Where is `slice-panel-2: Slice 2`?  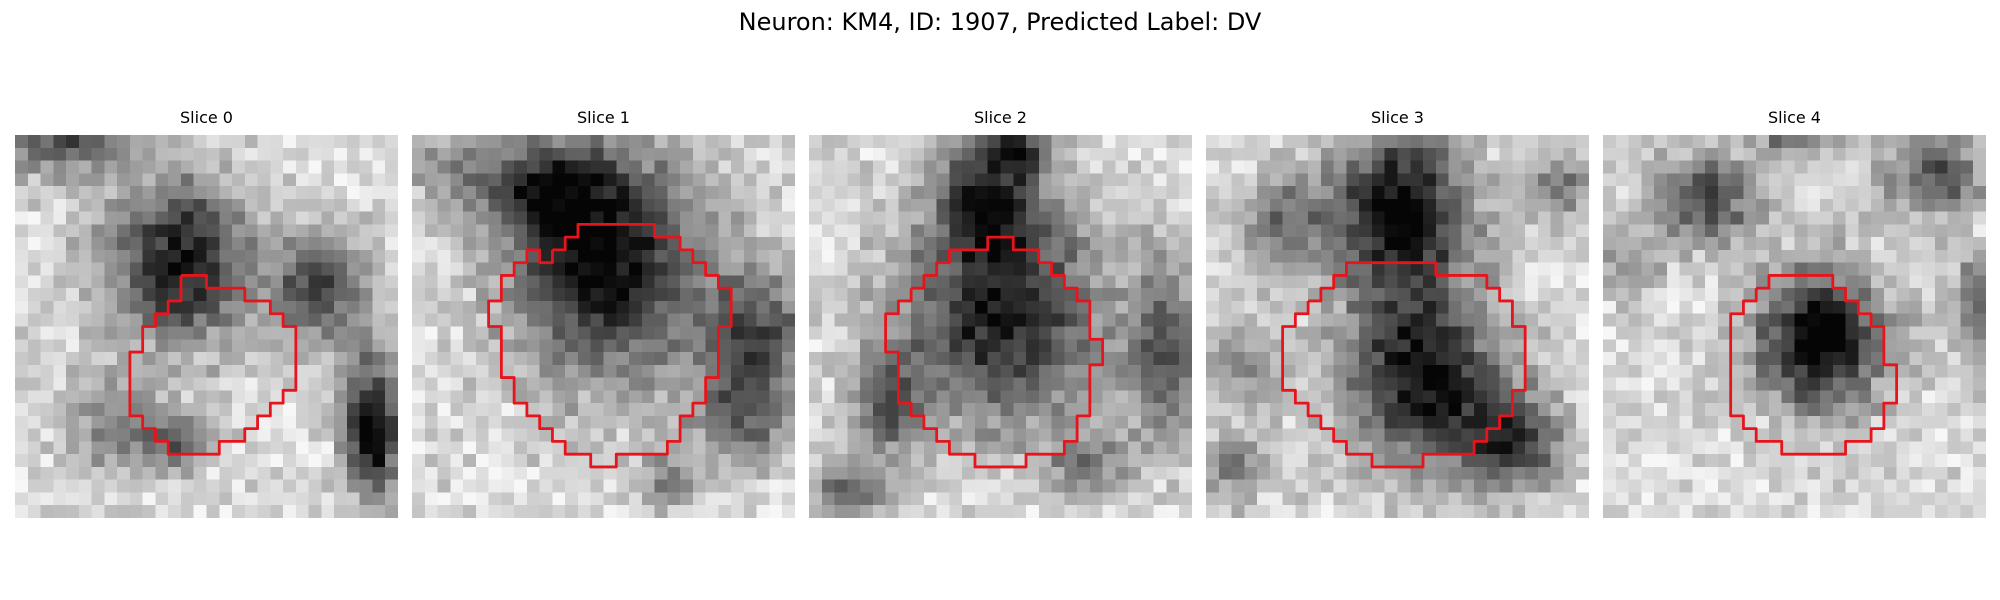
slice-panel-2: Slice 2 is located at coordinates (1000, 313).